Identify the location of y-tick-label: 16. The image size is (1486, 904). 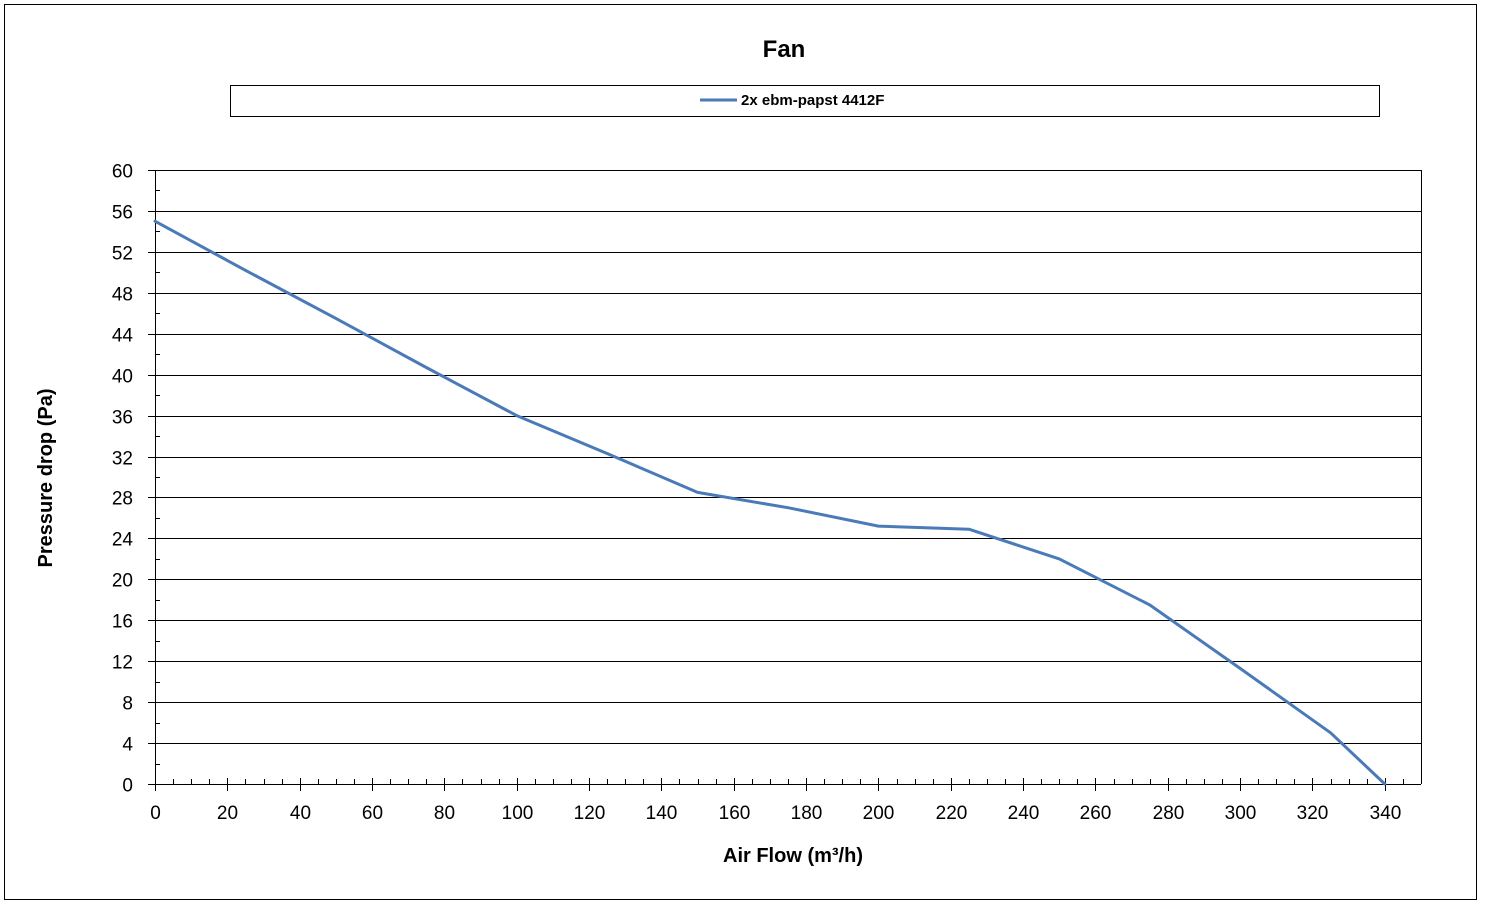
(122, 622).